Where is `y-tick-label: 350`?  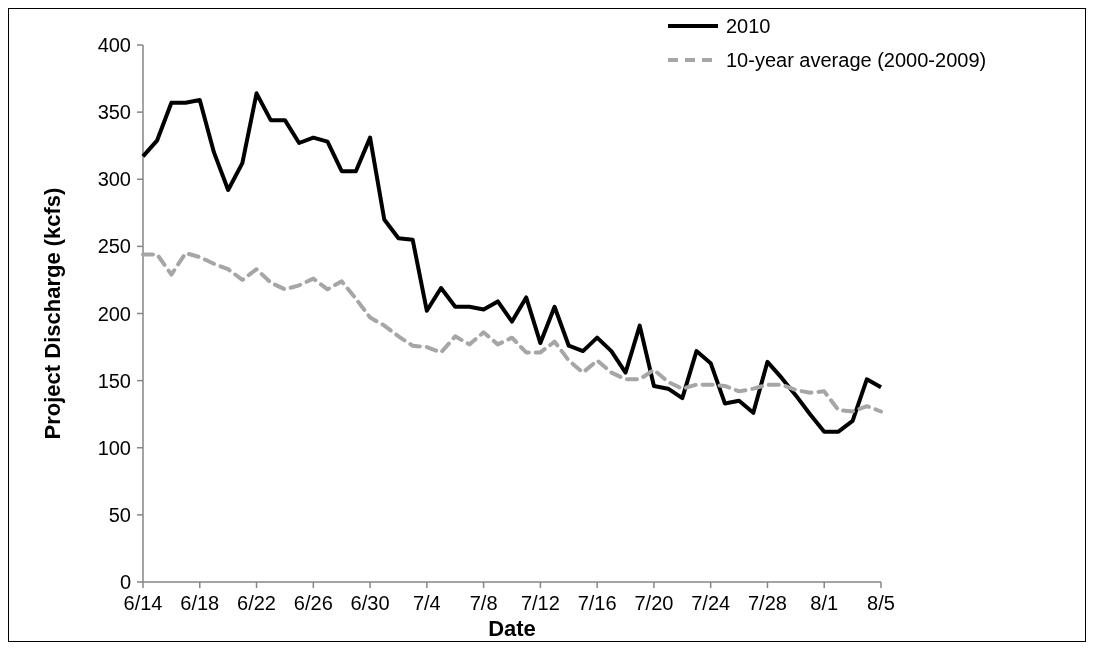 y-tick-label: 350 is located at coordinates (114, 112).